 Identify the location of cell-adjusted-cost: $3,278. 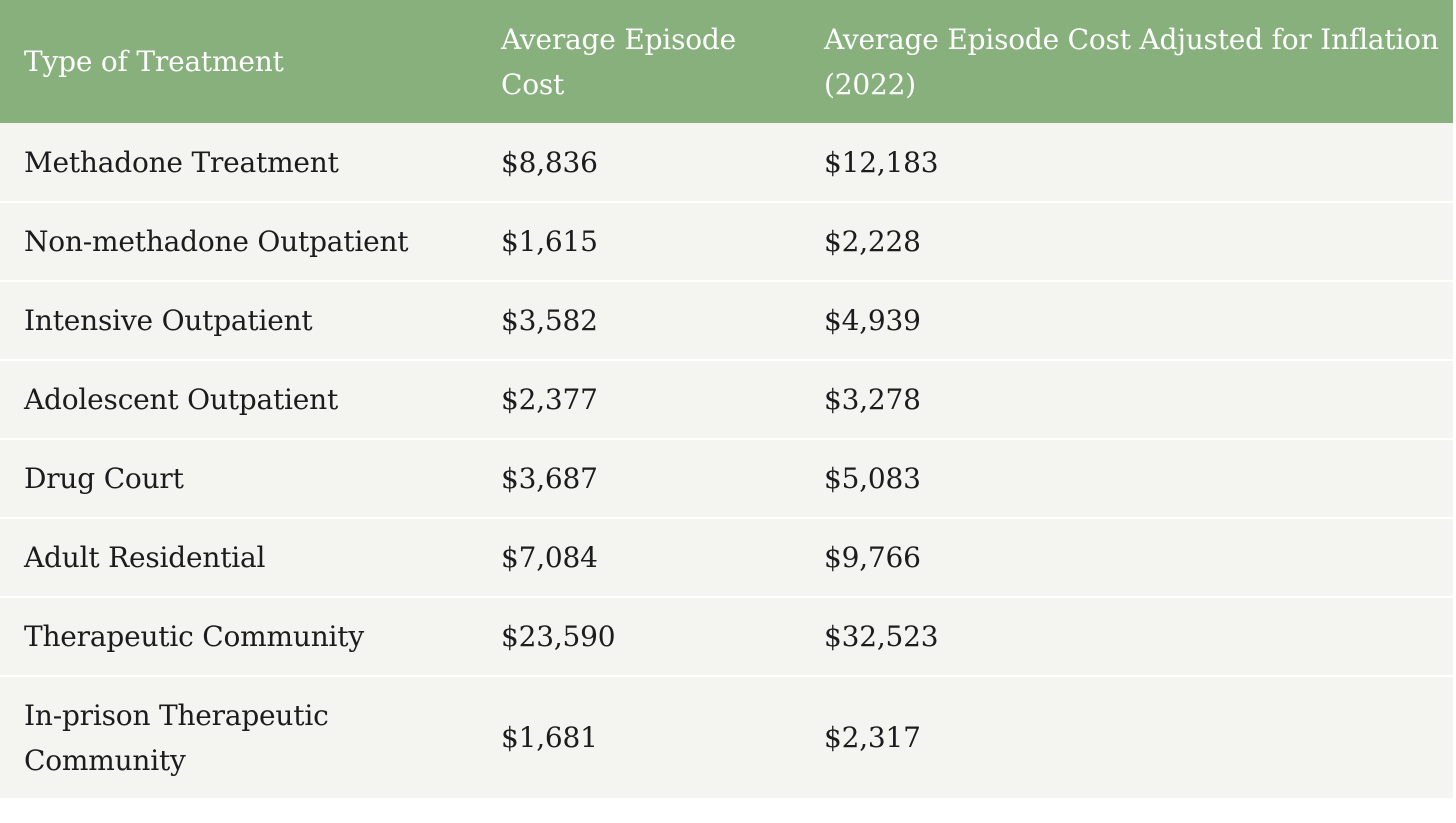
(872, 399).